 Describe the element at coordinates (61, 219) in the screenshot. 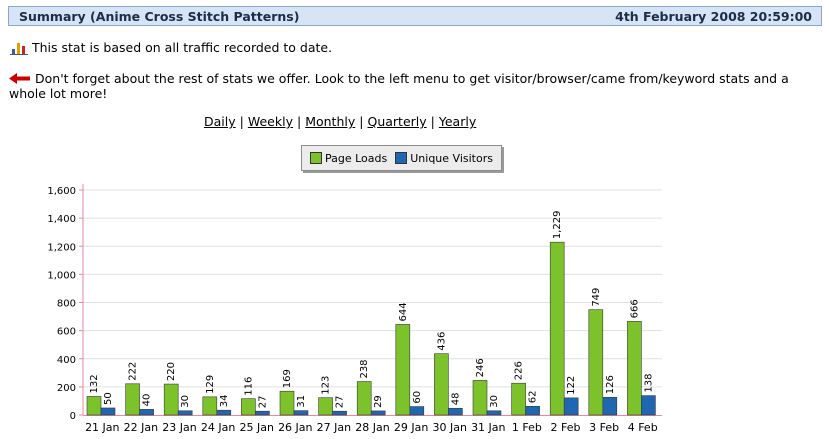

I see `y-tick-label: 1,400` at that location.